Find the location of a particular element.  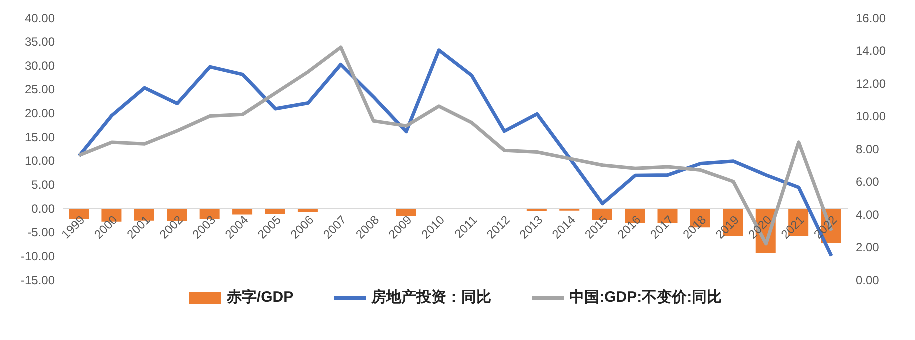

y-tick-label: -5.00 is located at coordinates (42, 233).